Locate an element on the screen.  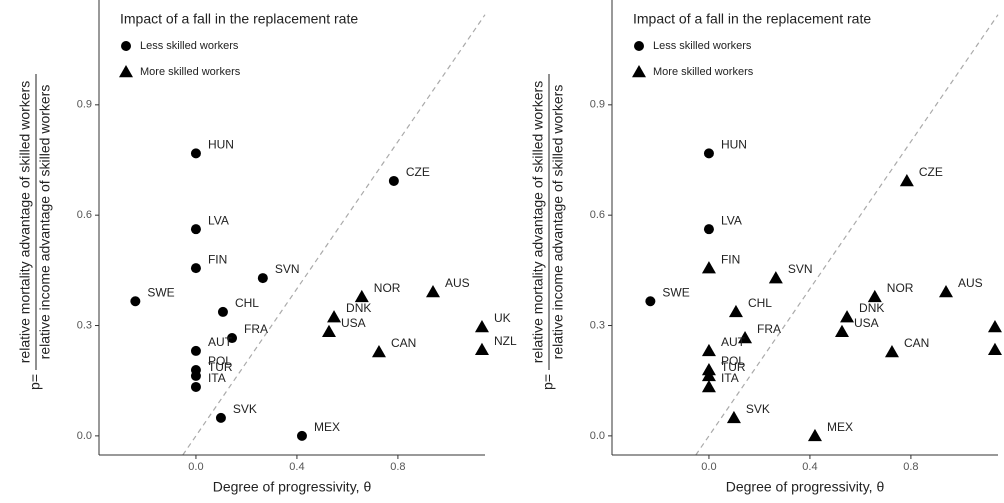
x-tick-label: 0.0 is located at coordinates (708, 467).